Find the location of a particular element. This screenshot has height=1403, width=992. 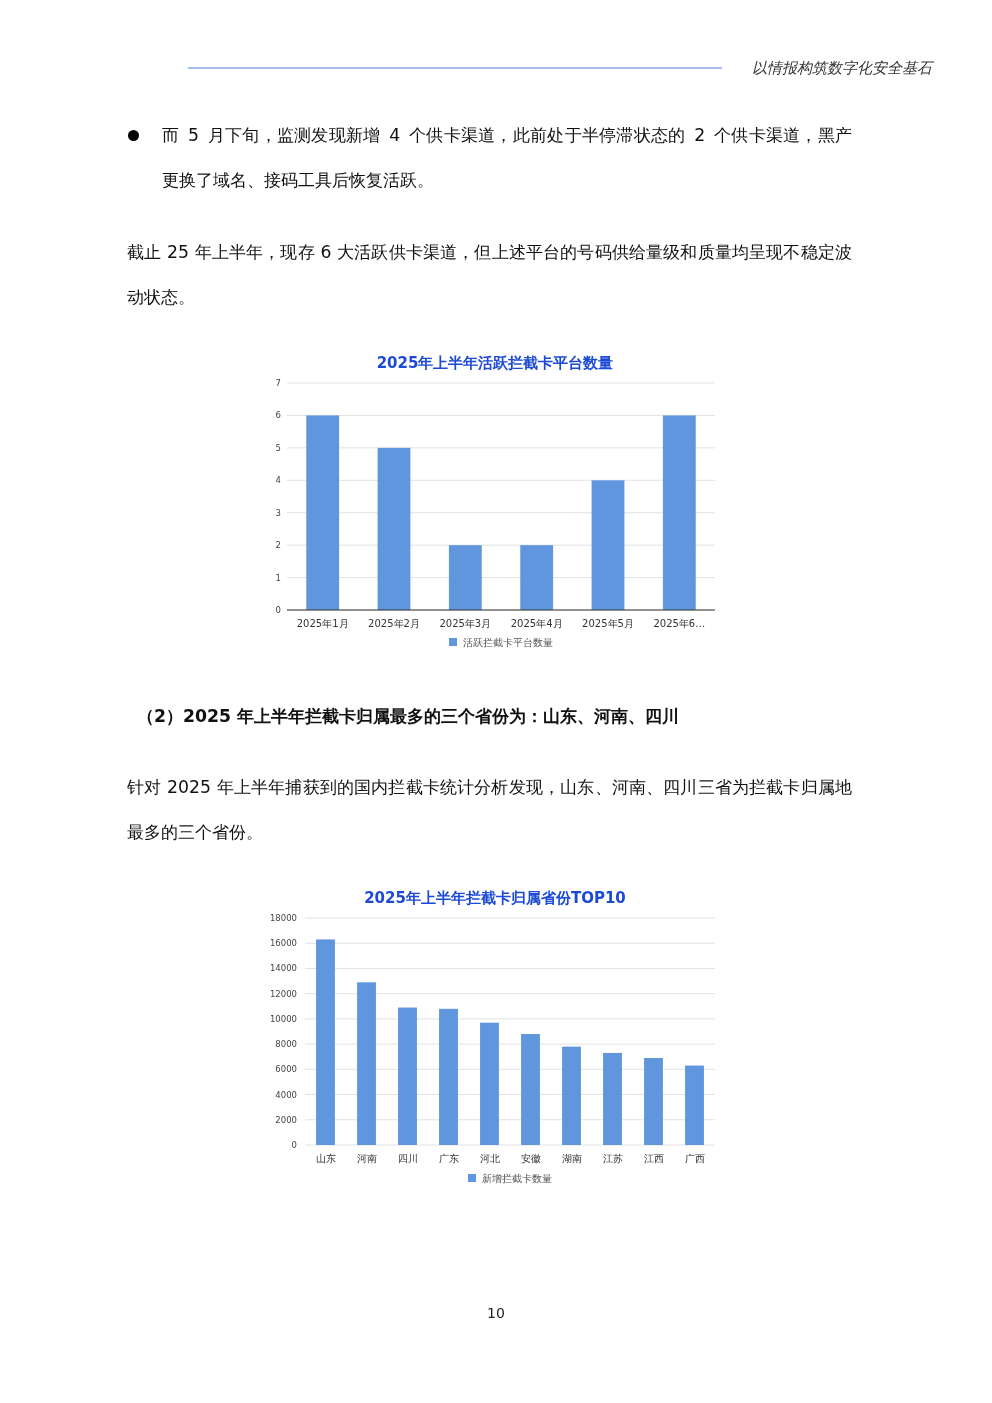

y-tick-label: 14000 is located at coordinates (283, 968).